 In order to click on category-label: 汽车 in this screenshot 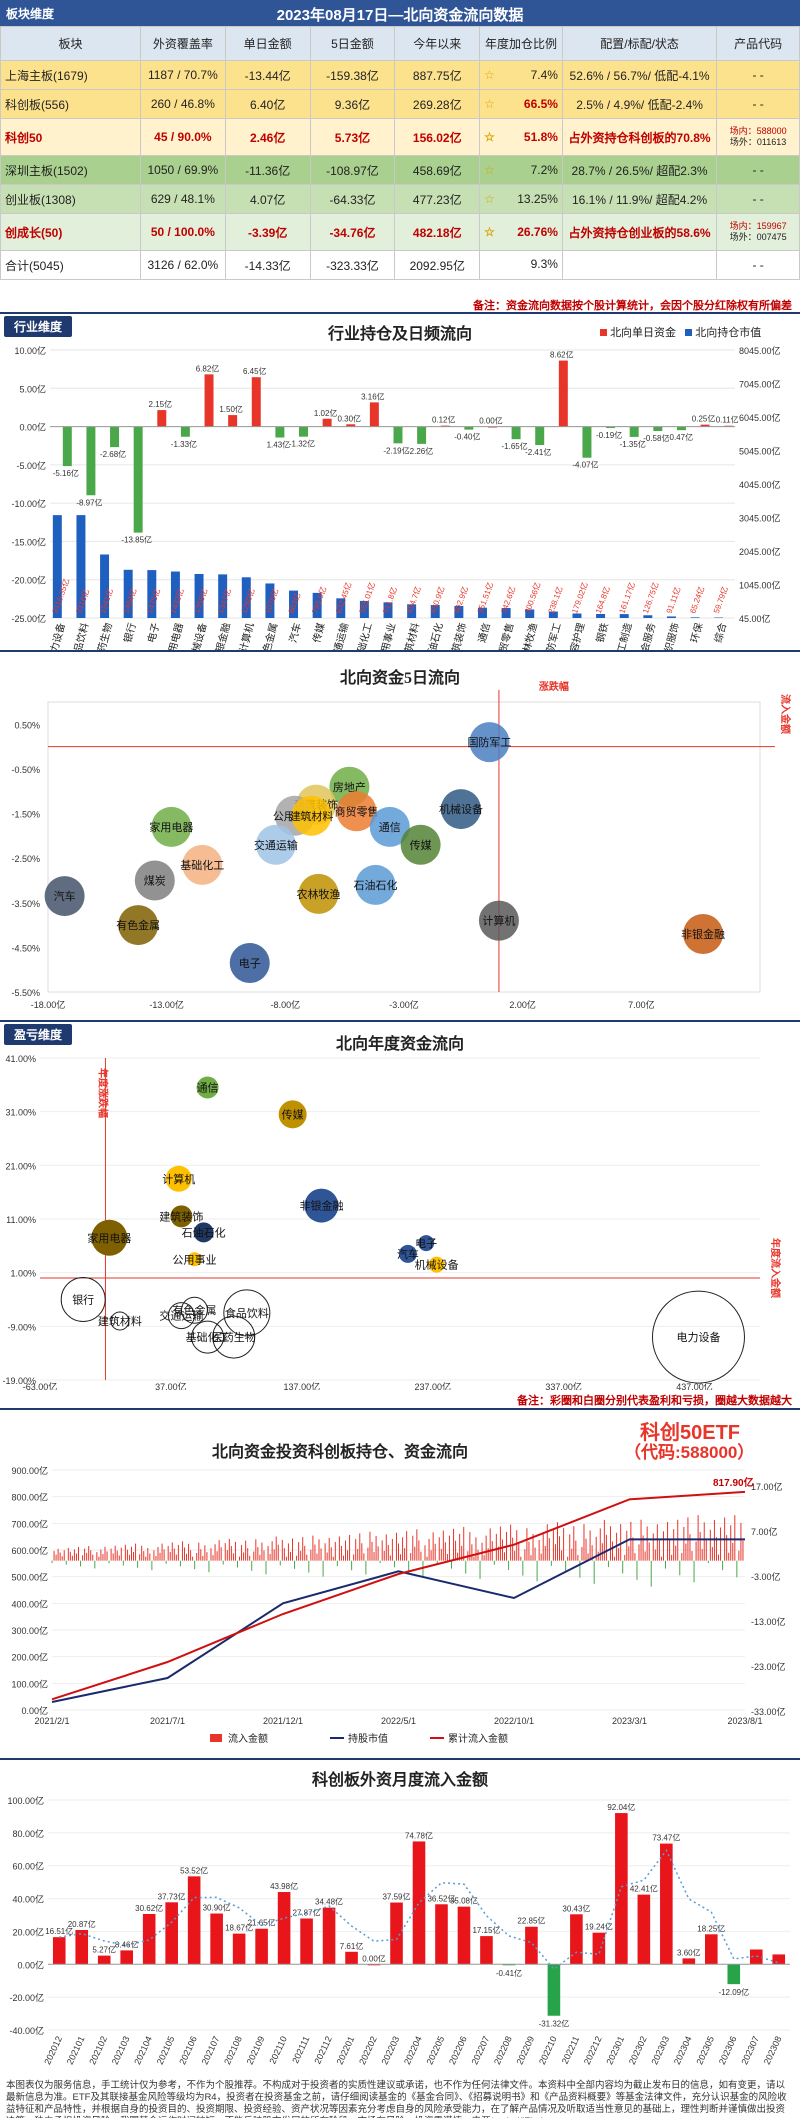, I will do `click(295, 632)`.